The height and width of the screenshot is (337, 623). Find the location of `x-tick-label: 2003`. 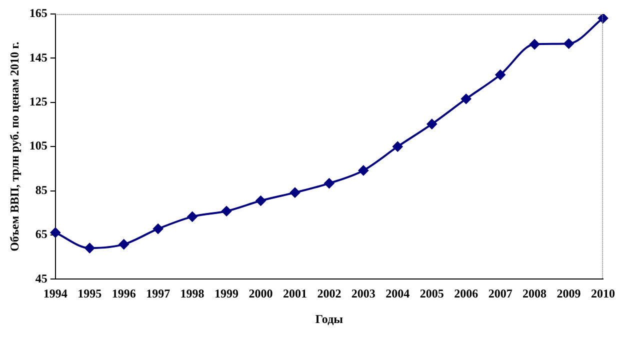

x-tick-label: 2003 is located at coordinates (363, 293).